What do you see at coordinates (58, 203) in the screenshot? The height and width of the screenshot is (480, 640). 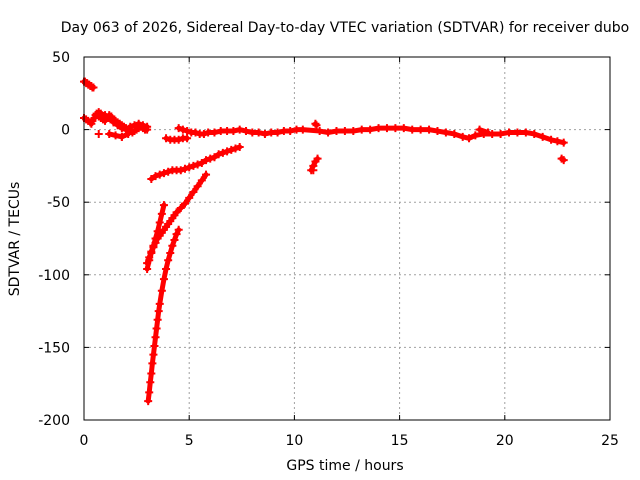 I see `y-tick-label: -50` at bounding box center [58, 203].